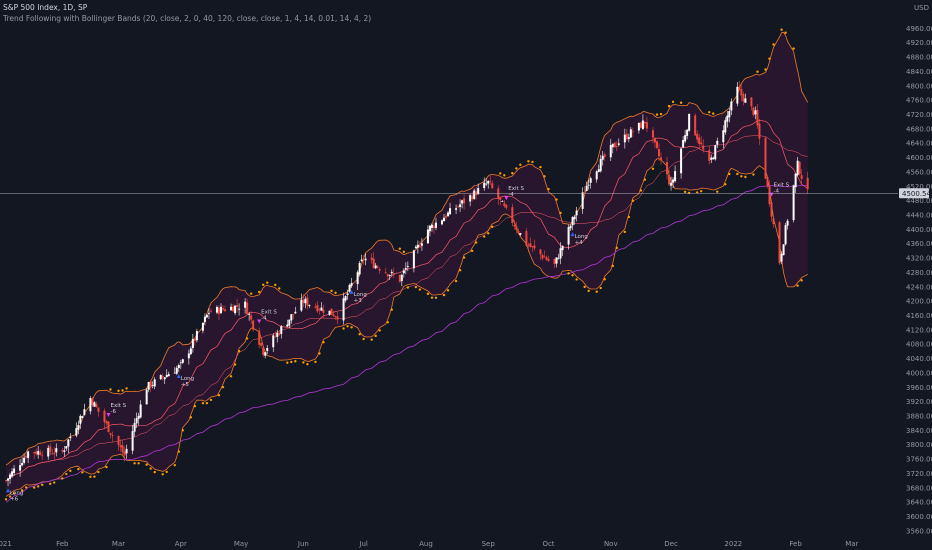  I want to click on exit-signal-arrow, so click(259, 321).